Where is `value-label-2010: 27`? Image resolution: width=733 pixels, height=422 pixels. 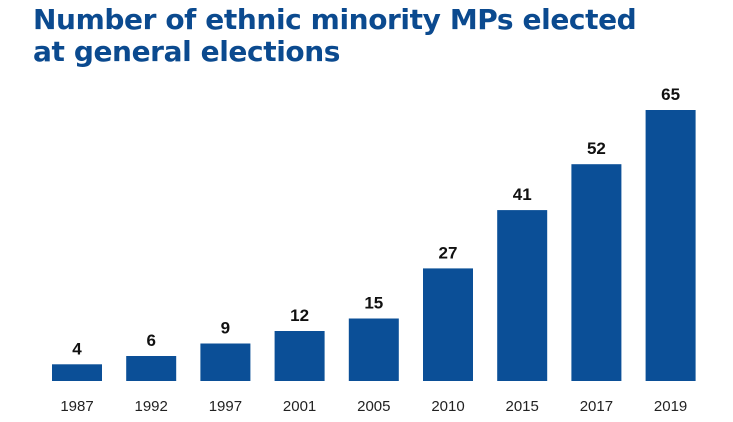 value-label-2010: 27 is located at coordinates (448, 252).